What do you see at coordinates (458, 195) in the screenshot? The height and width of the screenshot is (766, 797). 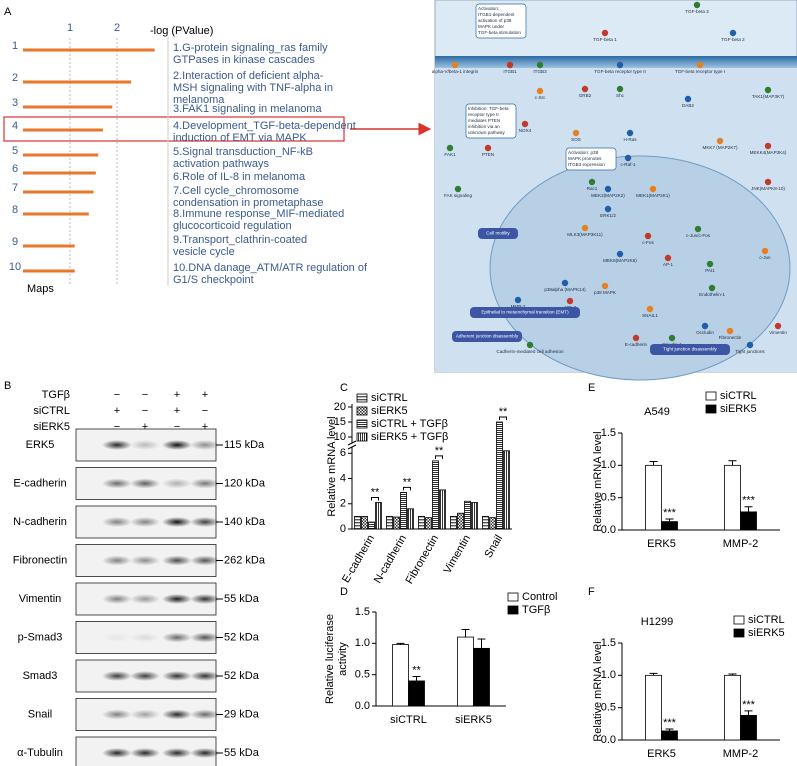 I see `pathway-label: FAK signaling` at bounding box center [458, 195].